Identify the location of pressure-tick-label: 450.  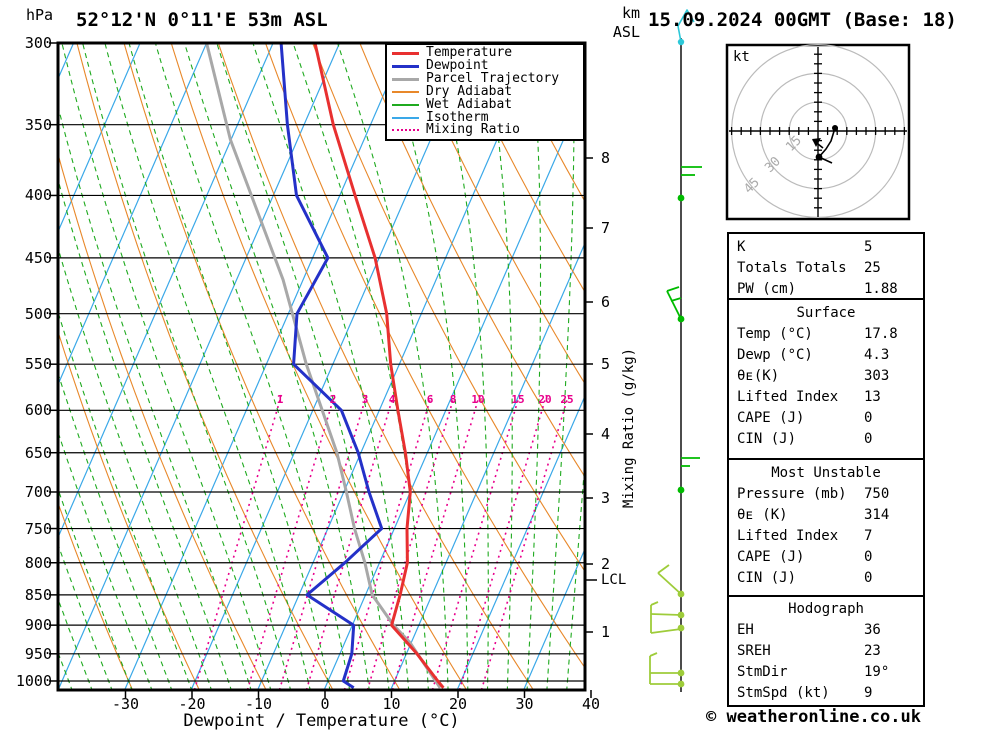
(38, 257).